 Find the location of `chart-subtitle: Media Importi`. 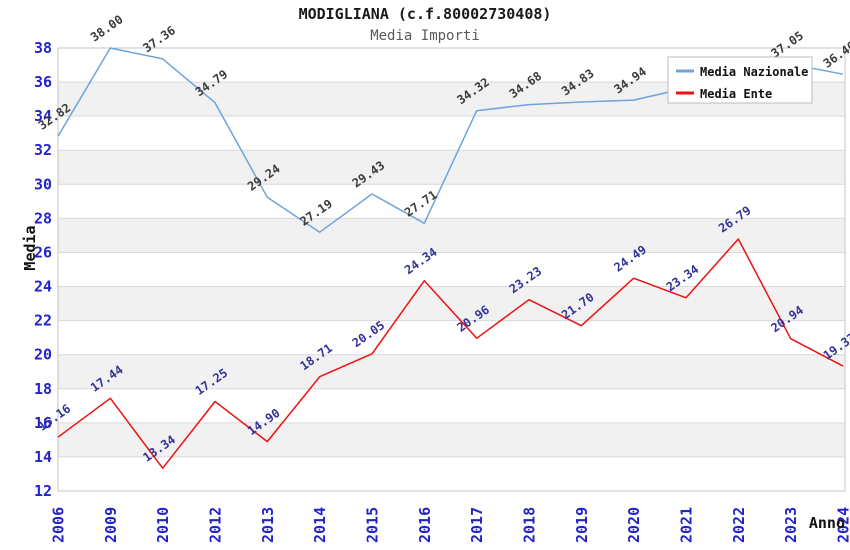

chart-subtitle: Media Importi is located at coordinates (425, 36).